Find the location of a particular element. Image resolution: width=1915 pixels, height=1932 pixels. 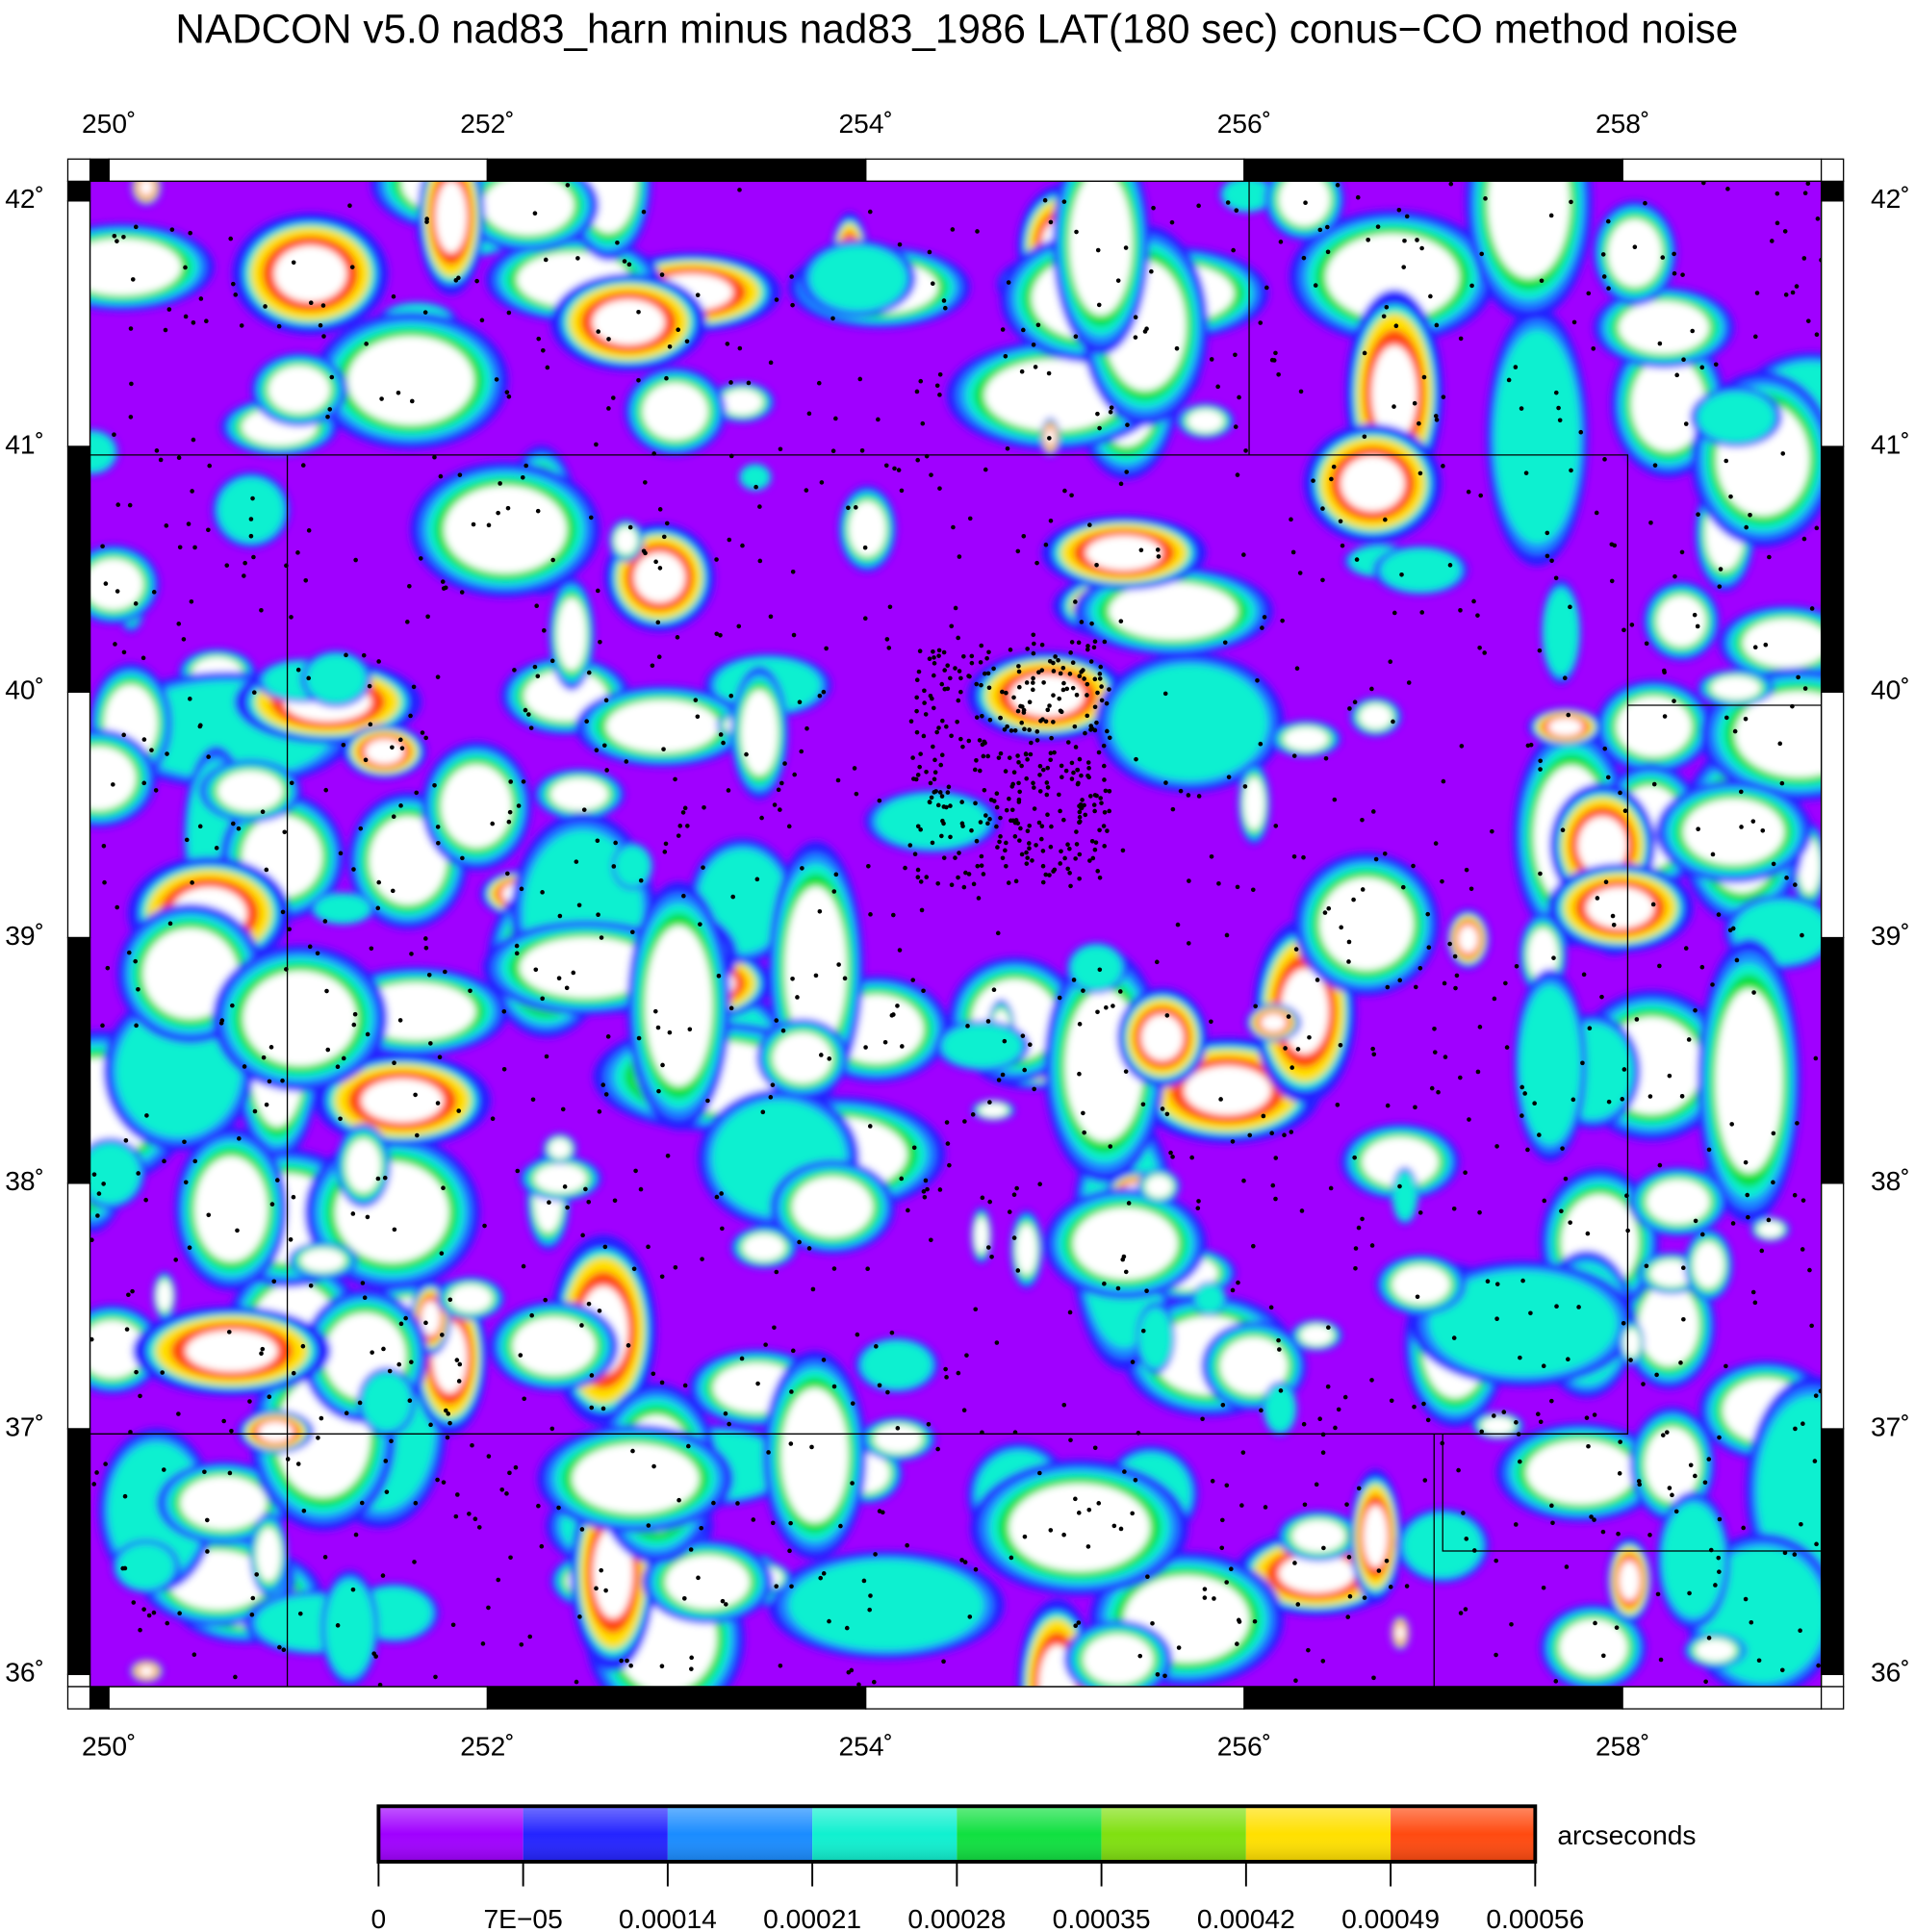

x-tick-label: 254˚ is located at coordinates (865, 123).